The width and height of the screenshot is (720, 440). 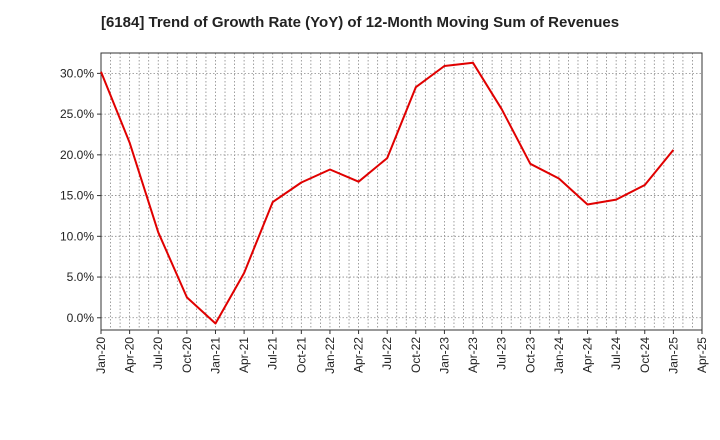 What do you see at coordinates (244, 355) in the screenshot?
I see `x-tick-label: Apr-21` at bounding box center [244, 355].